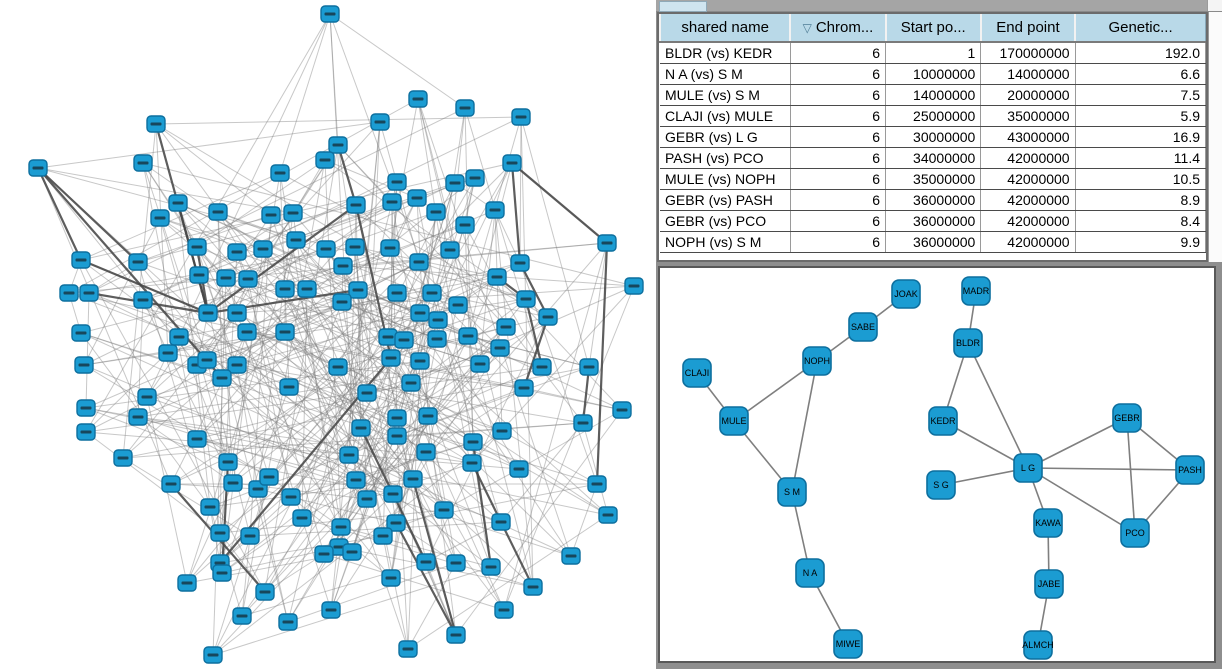  What do you see at coordinates (807, 28) in the screenshot?
I see `filter-funnel-icon: ▽` at bounding box center [807, 28].